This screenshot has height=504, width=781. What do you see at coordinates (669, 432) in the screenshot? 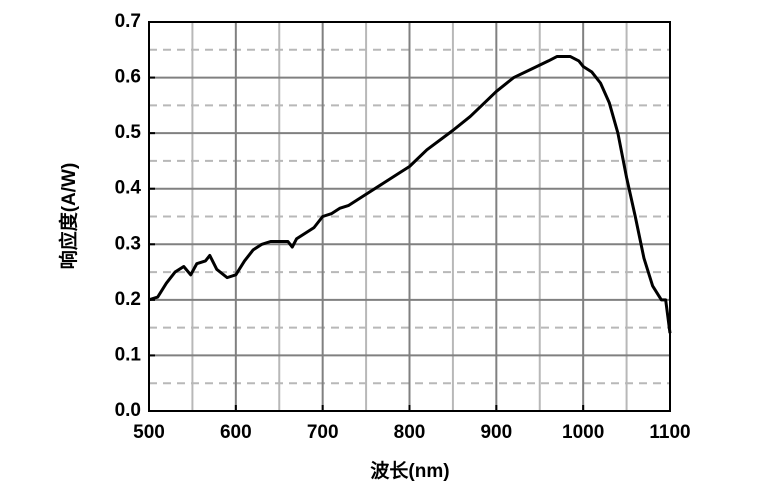
I see `x-tick-label: 1100` at bounding box center [669, 432].